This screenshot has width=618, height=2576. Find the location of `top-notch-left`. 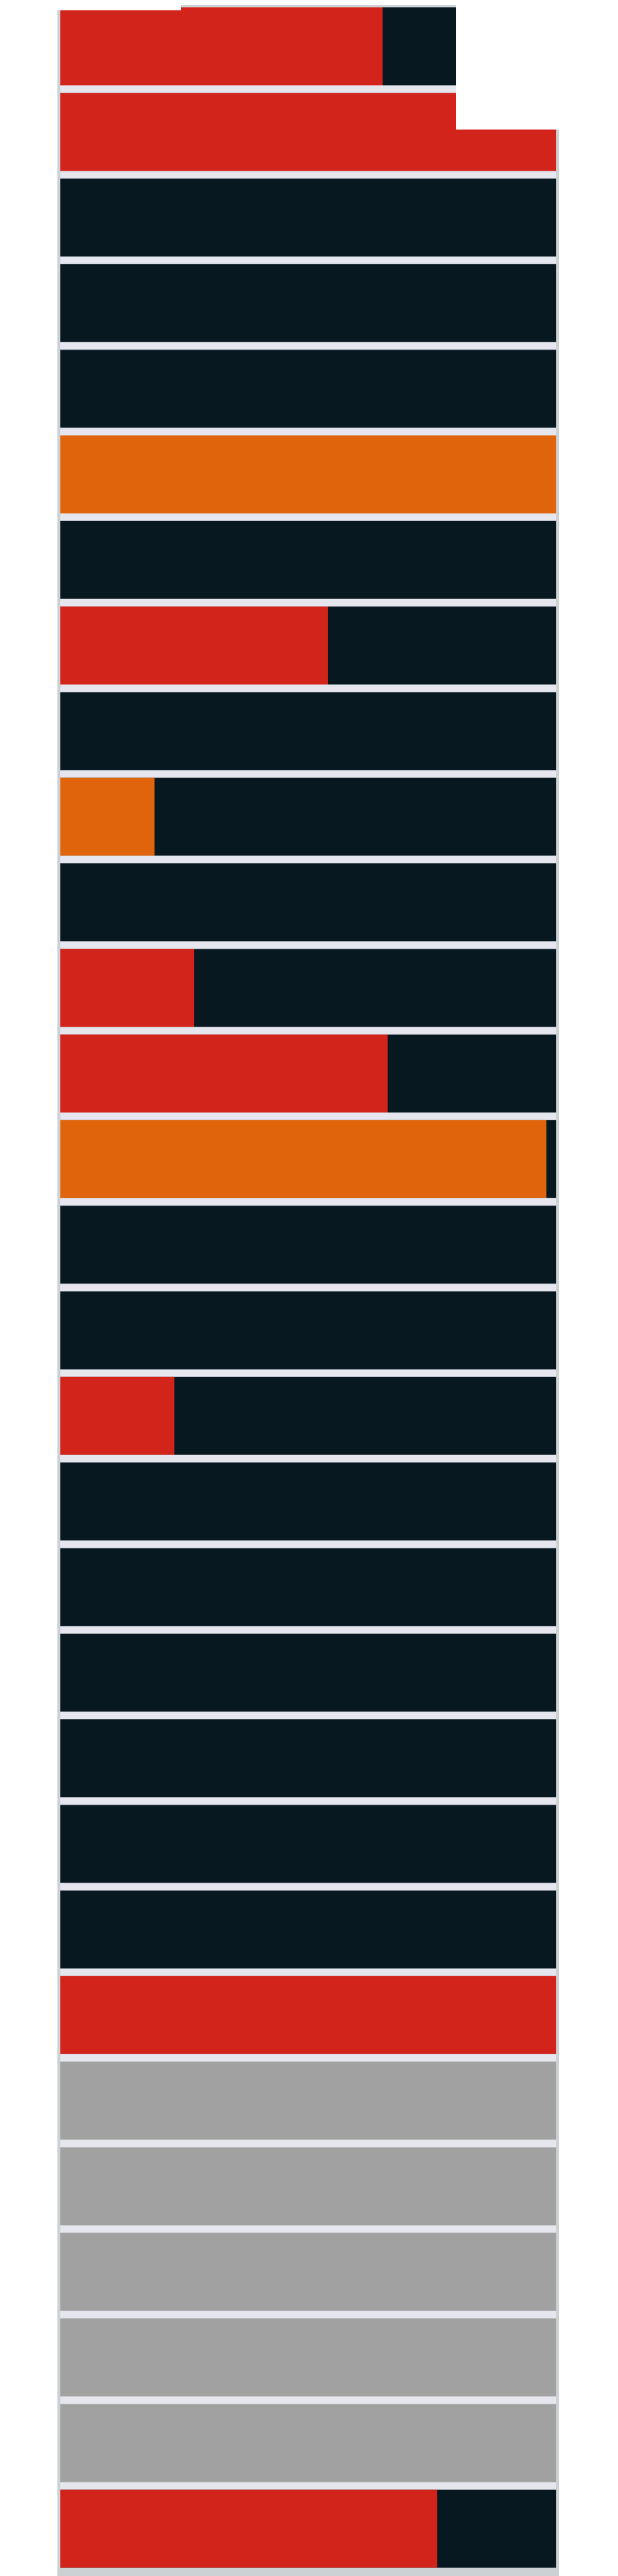

top-notch-left is located at coordinates (119, 5).